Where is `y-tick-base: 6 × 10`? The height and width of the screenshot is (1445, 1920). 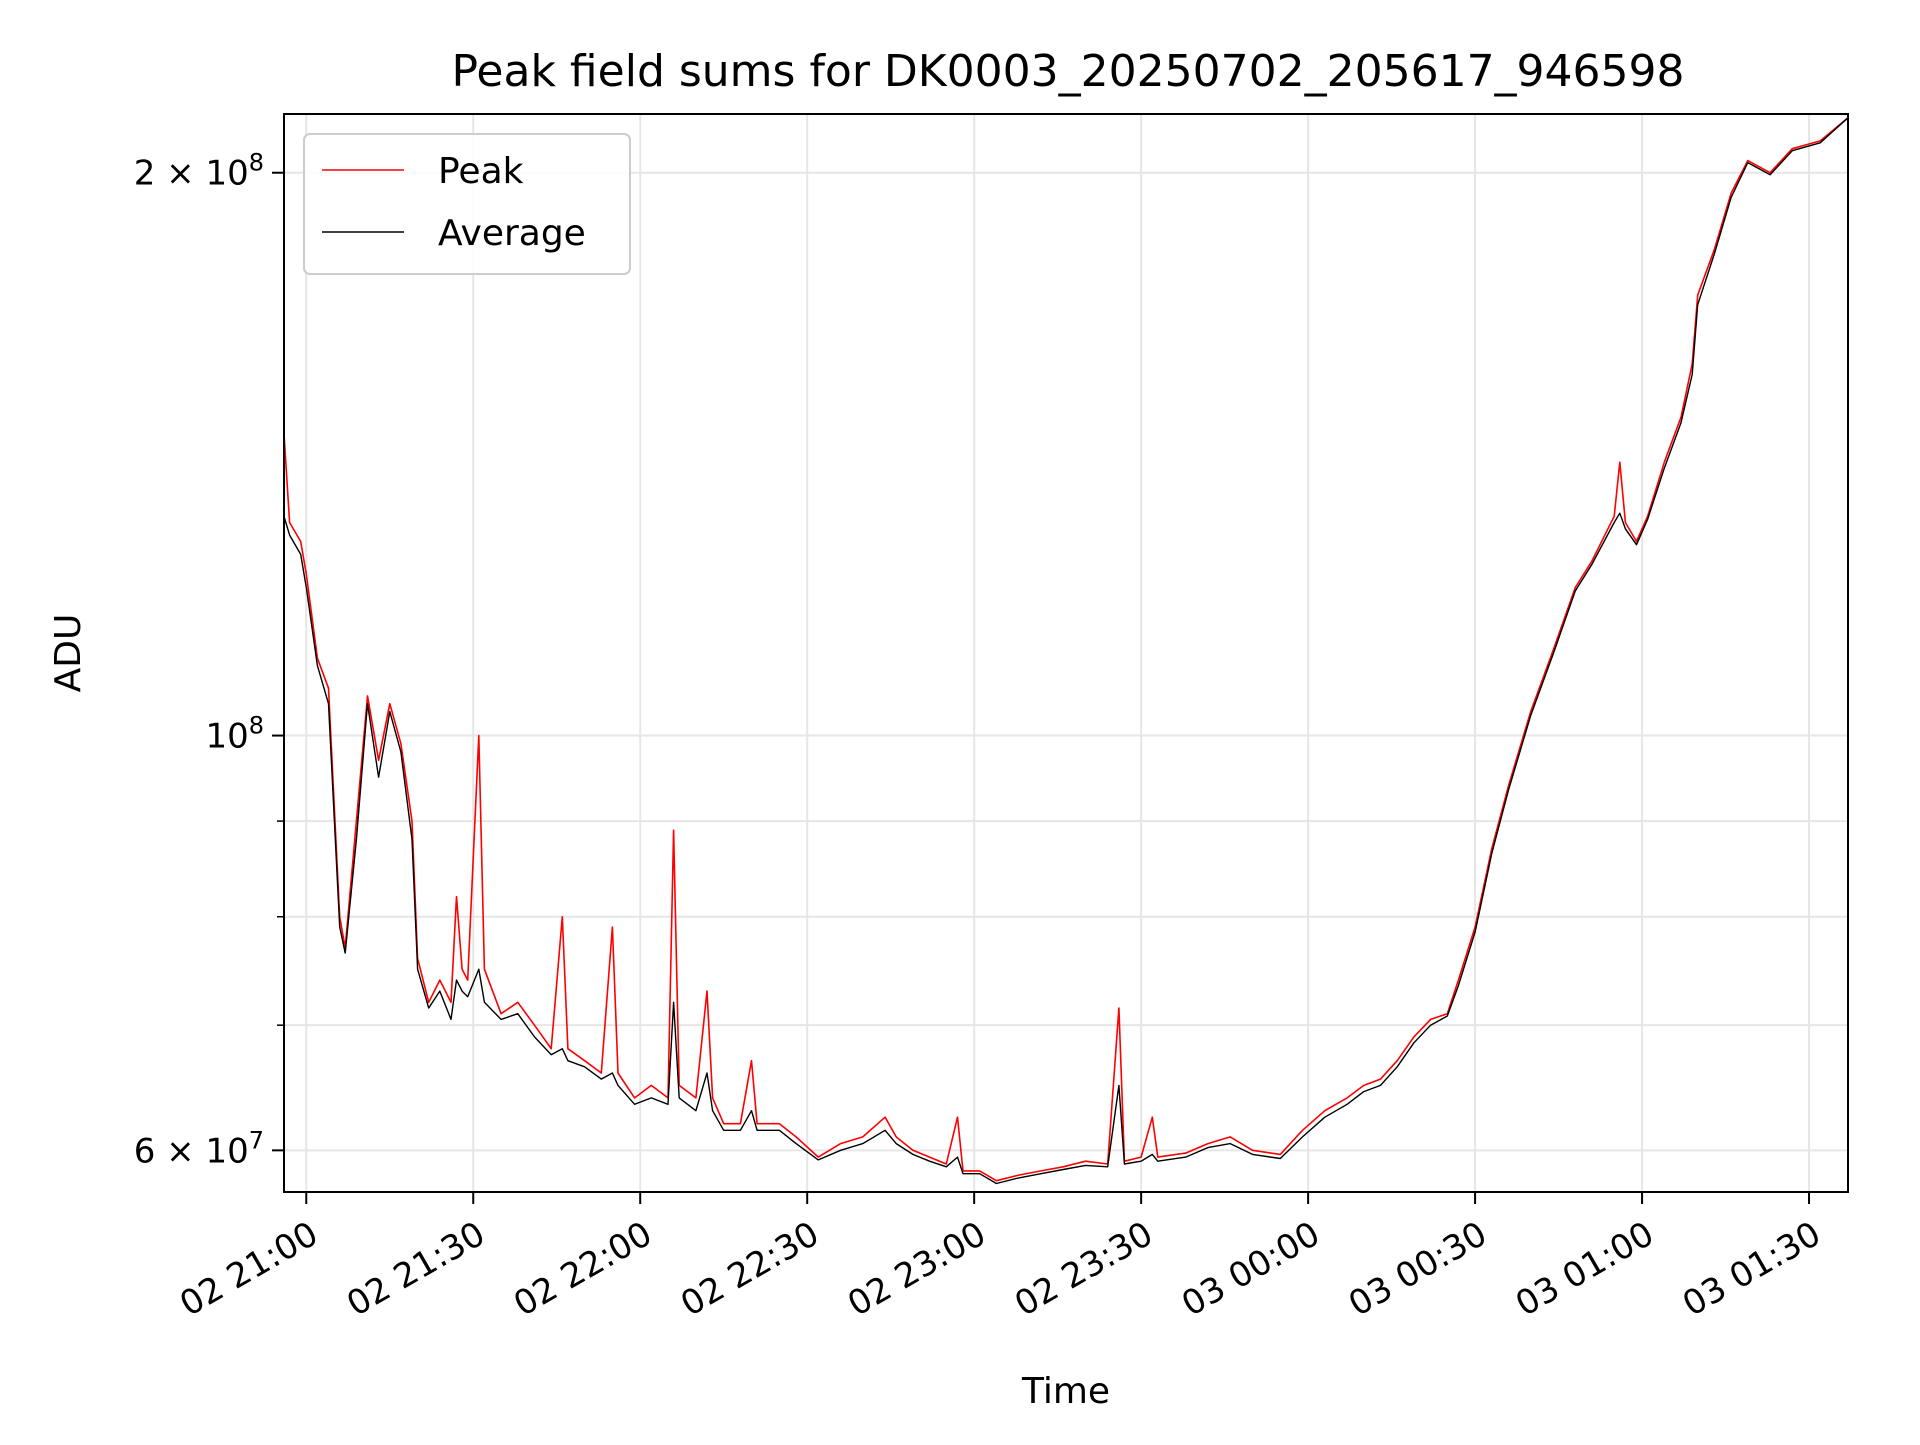 y-tick-base: 6 × 10 is located at coordinates (191, 1151).